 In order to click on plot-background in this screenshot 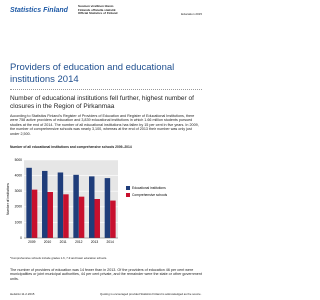, I will do `click(71, 199)`.